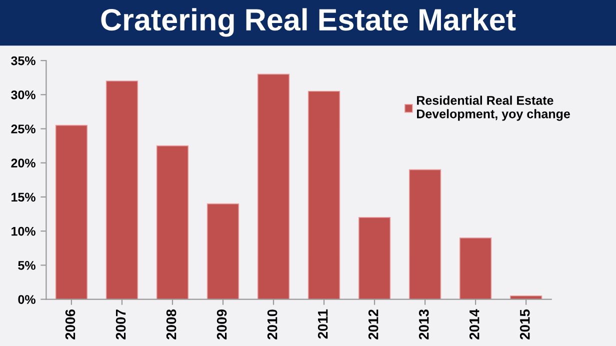 This screenshot has width=616, height=346. Describe the element at coordinates (493, 108) in the screenshot. I see `legend-label: Residential Real Estate Development, yoy change` at that location.